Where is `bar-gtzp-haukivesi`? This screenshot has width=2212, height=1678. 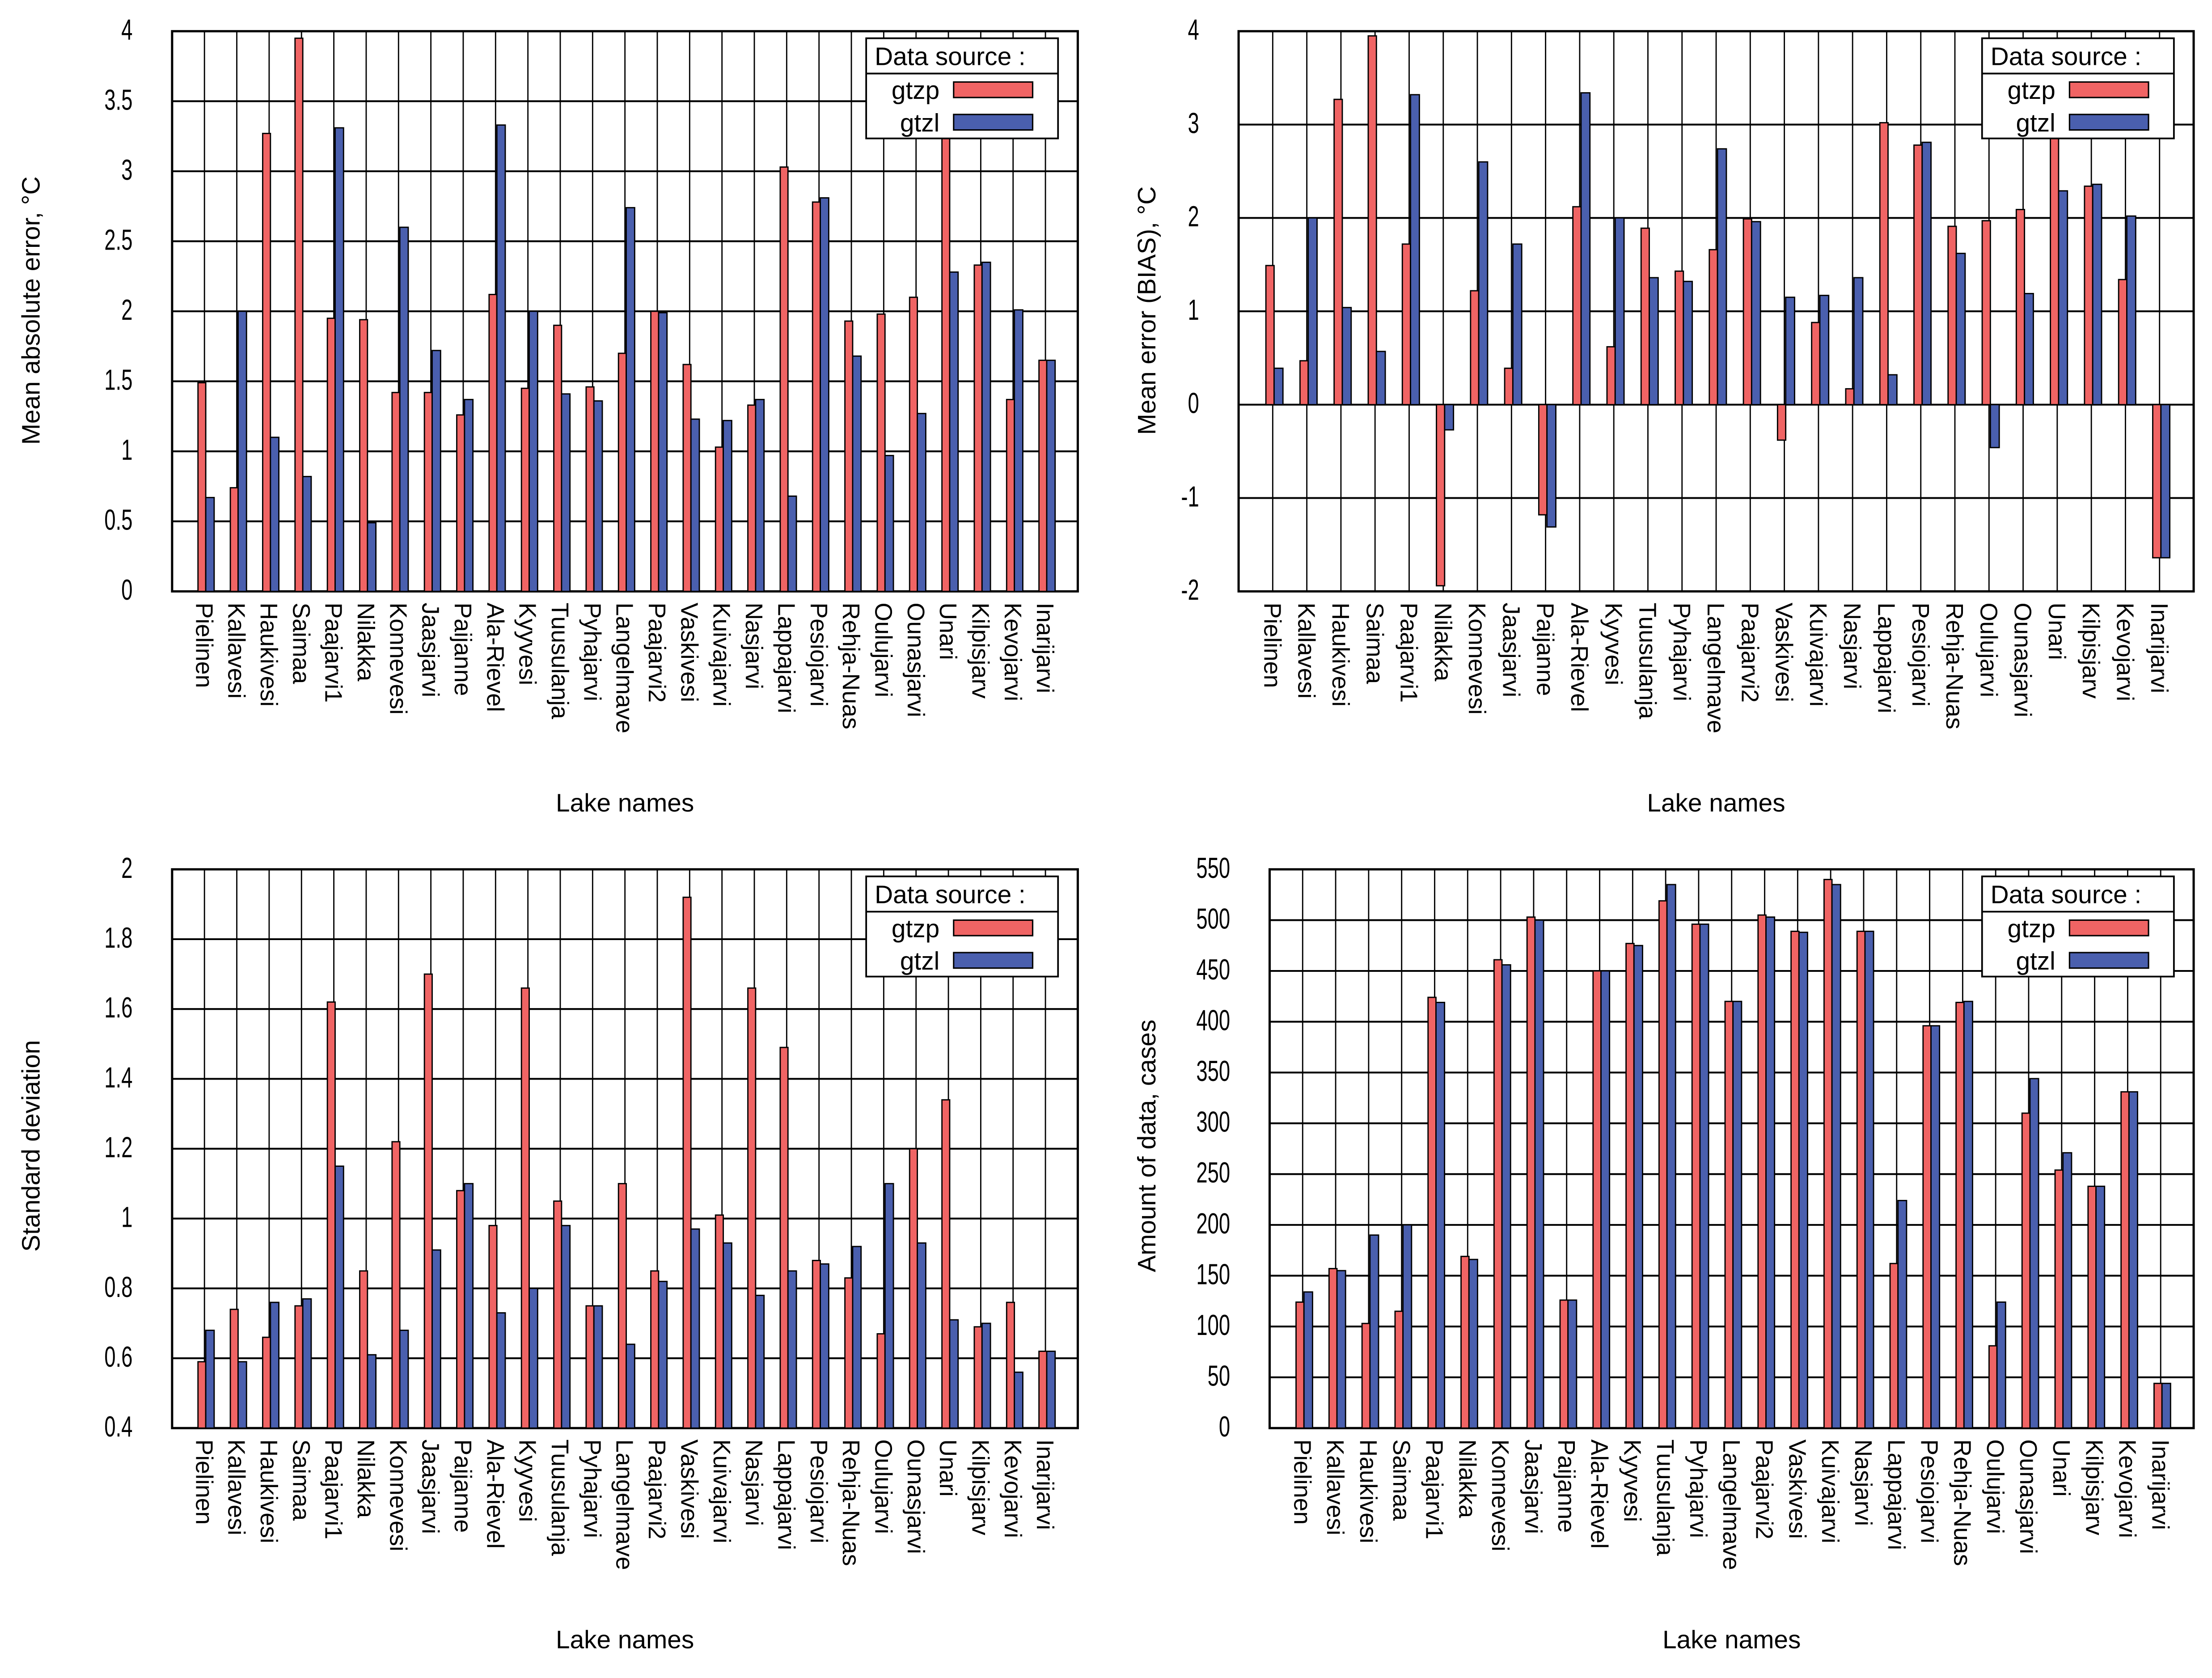
bar-gtzp-haukivesi is located at coordinates (1366, 1375).